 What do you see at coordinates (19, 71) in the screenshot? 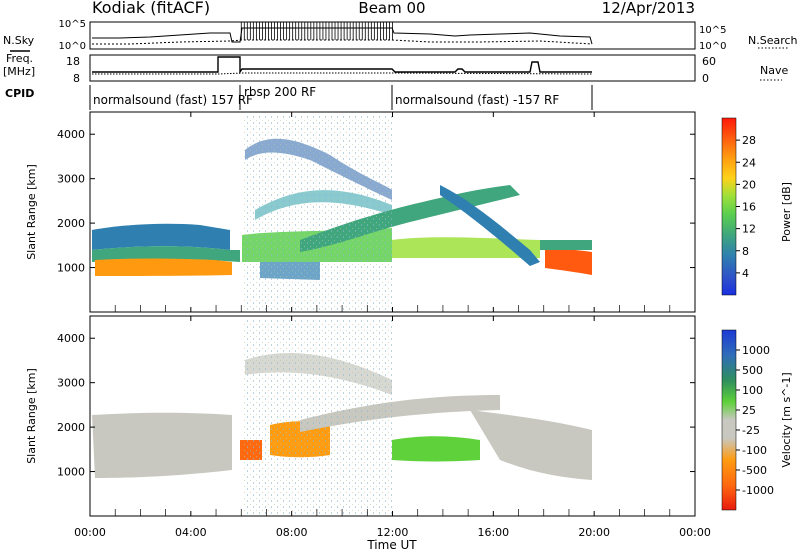
I see `freq-label-line2: [MHz]` at bounding box center [19, 71].